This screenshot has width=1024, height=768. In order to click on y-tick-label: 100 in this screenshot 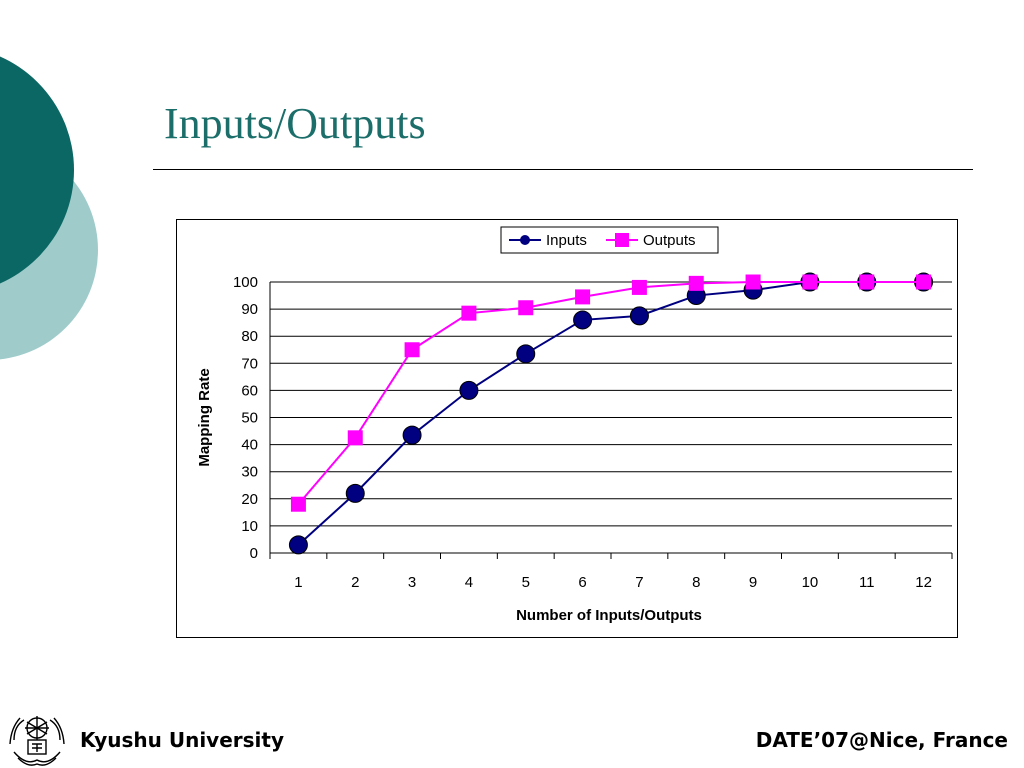, I will do `click(245, 282)`.